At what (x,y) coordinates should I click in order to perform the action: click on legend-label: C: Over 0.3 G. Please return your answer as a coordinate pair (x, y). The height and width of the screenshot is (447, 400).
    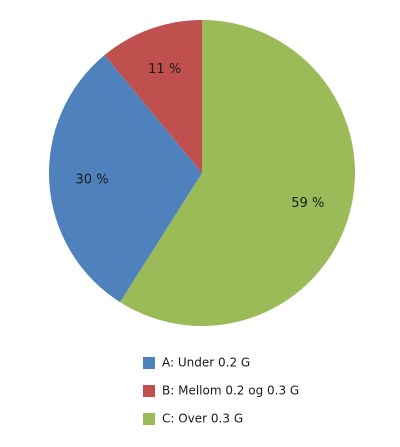
    Looking at the image, I should click on (202, 419).